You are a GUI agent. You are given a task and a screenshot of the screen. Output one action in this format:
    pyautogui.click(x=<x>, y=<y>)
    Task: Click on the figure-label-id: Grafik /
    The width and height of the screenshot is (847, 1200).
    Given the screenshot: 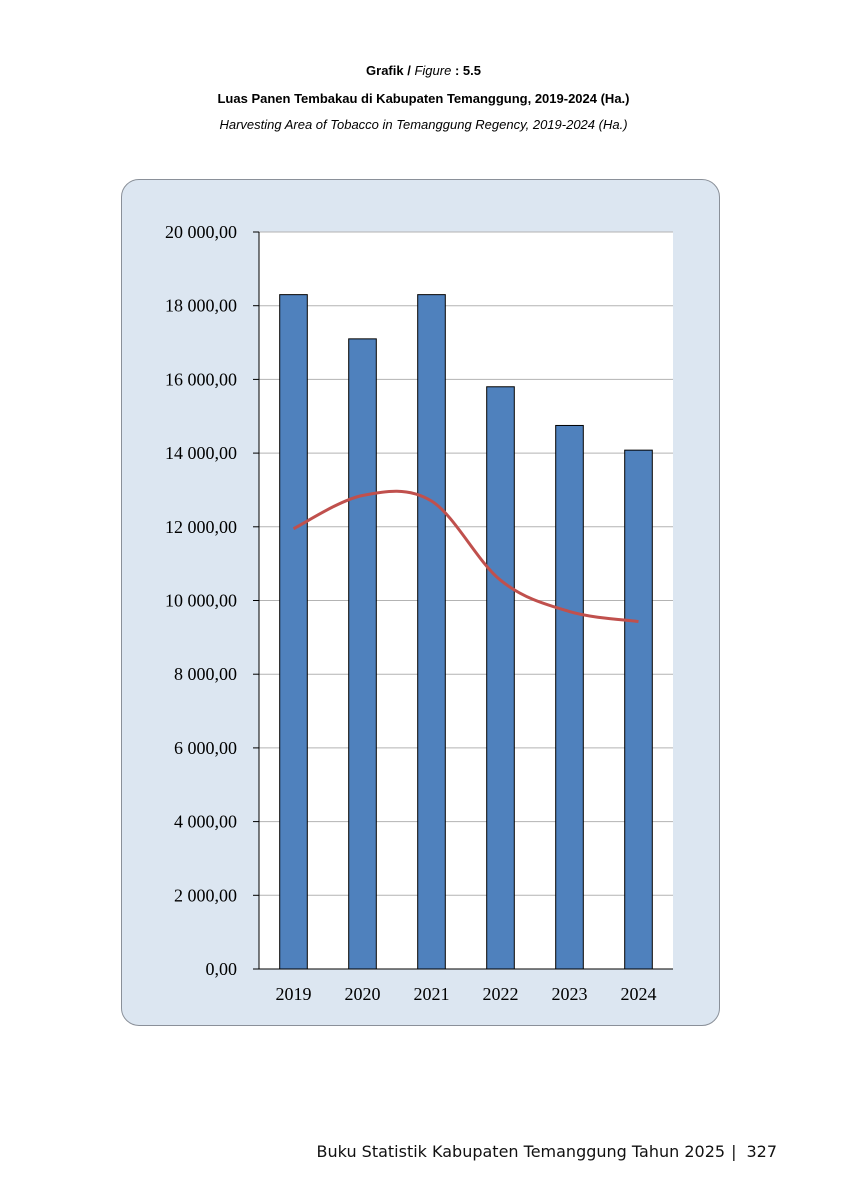 What is the action you would take?
    pyautogui.click(x=388, y=70)
    